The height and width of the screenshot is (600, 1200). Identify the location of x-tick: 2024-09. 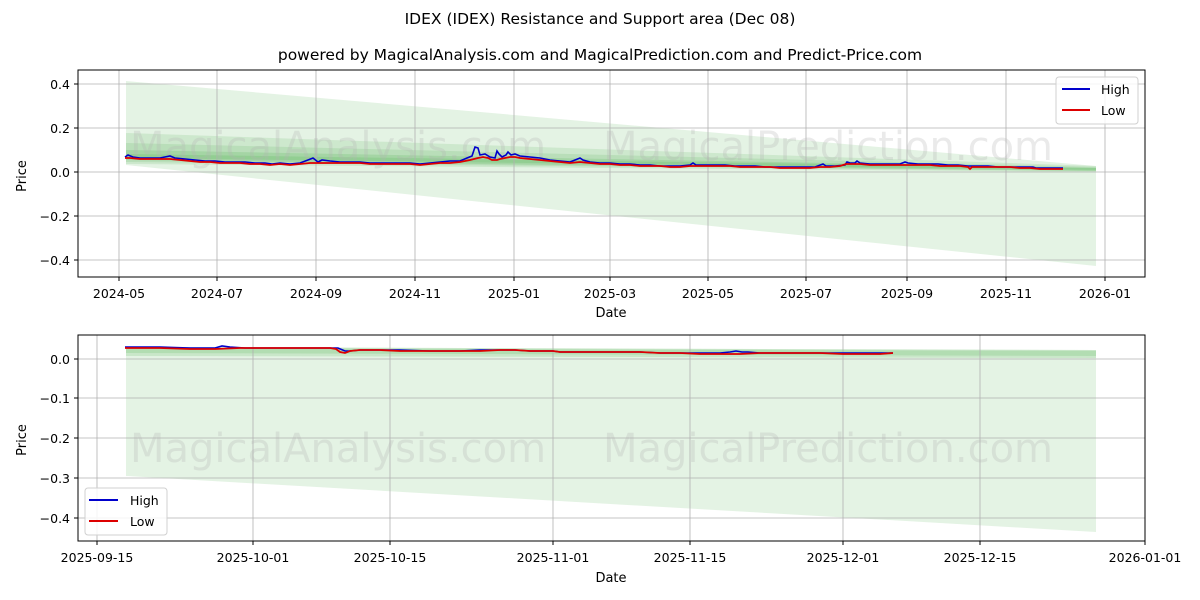
(316, 293).